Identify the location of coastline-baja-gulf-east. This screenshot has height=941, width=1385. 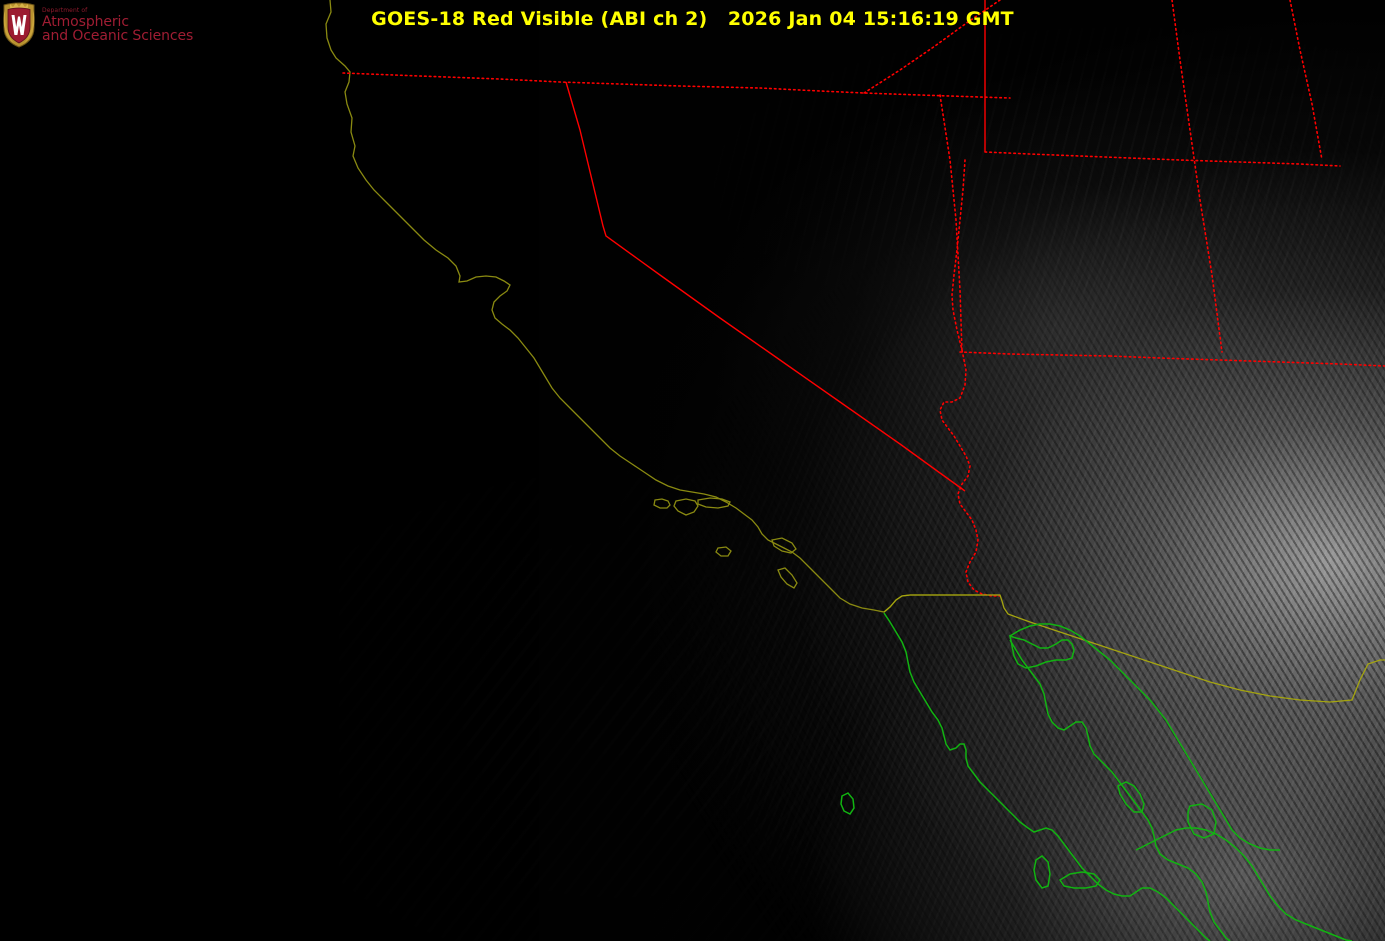
(1042, 651).